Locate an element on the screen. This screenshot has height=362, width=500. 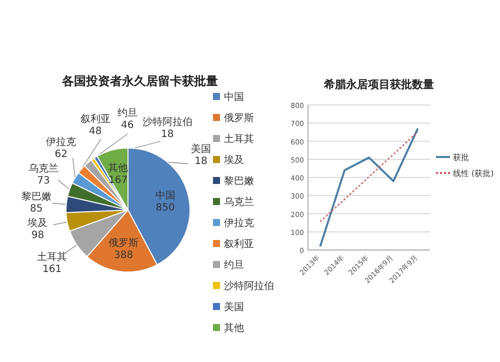
slice-label: 伊拉克 is located at coordinates (61, 142).